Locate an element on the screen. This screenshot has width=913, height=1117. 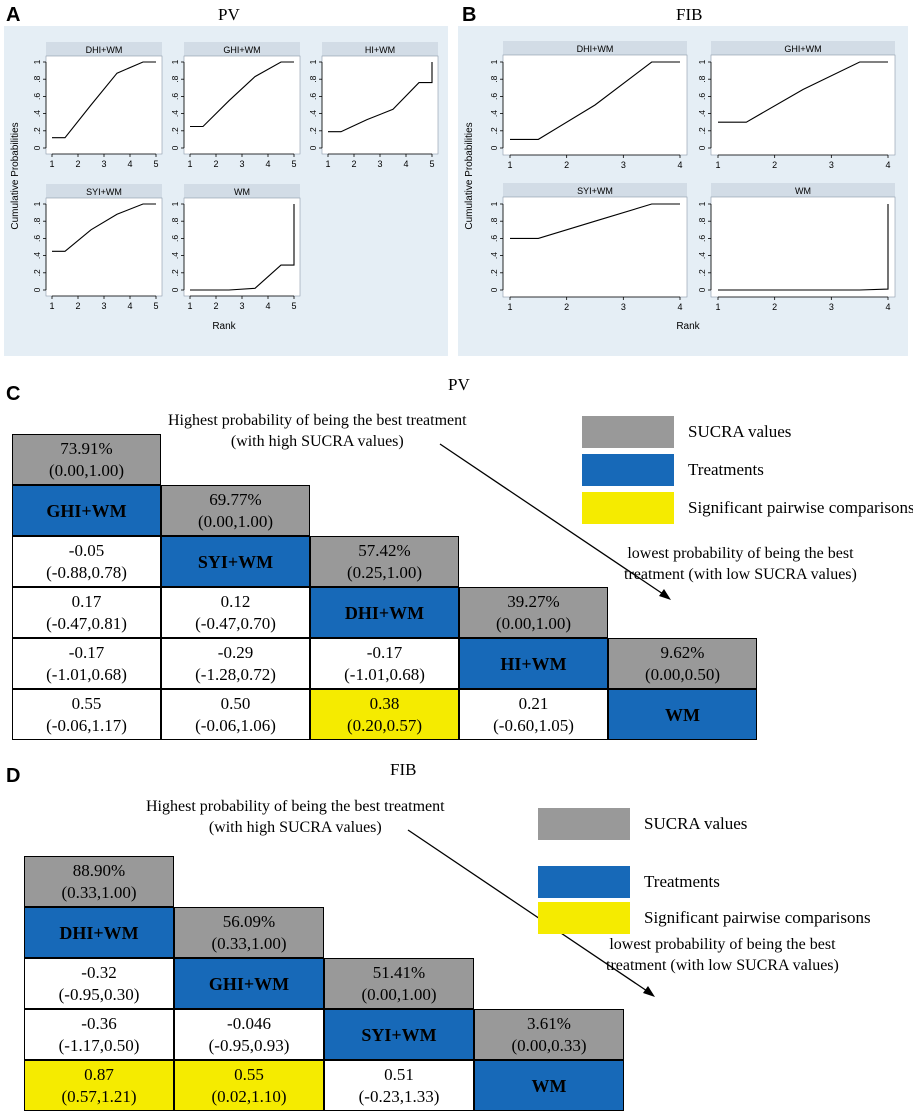
y-tick-label-ghi-plus-wm: 1 is located at coordinates (175, 61).